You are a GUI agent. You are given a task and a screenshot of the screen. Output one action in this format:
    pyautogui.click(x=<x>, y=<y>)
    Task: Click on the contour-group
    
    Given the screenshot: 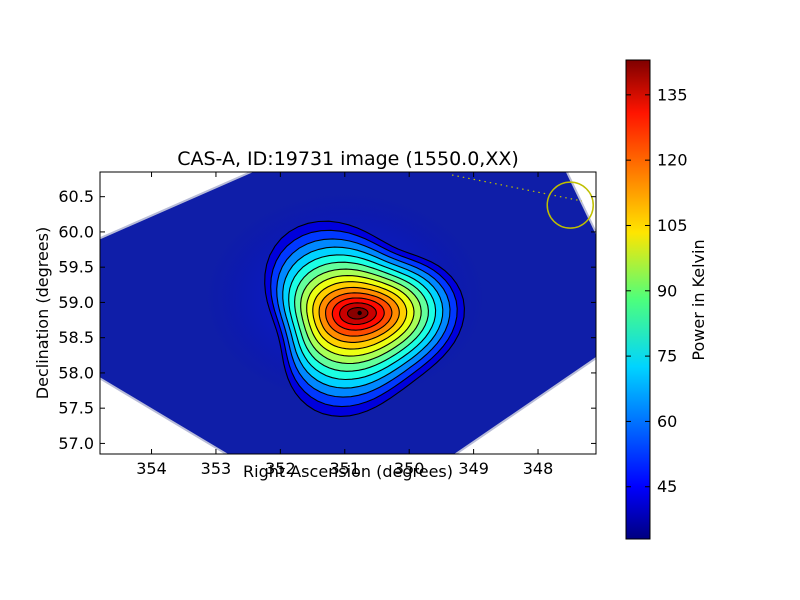 What is the action you would take?
    pyautogui.click(x=364, y=318)
    